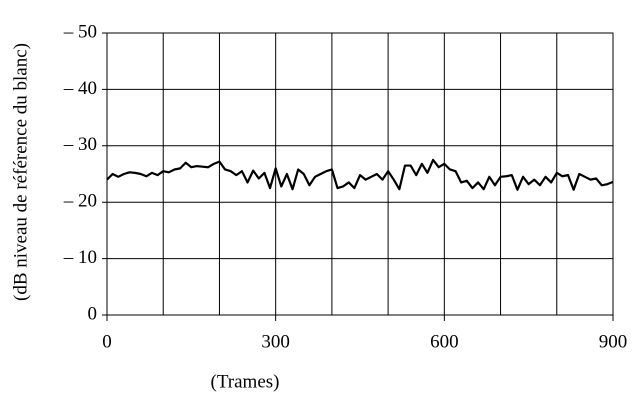  What do you see at coordinates (93, 313) in the screenshot?
I see `y-tick-label: 0` at bounding box center [93, 313].